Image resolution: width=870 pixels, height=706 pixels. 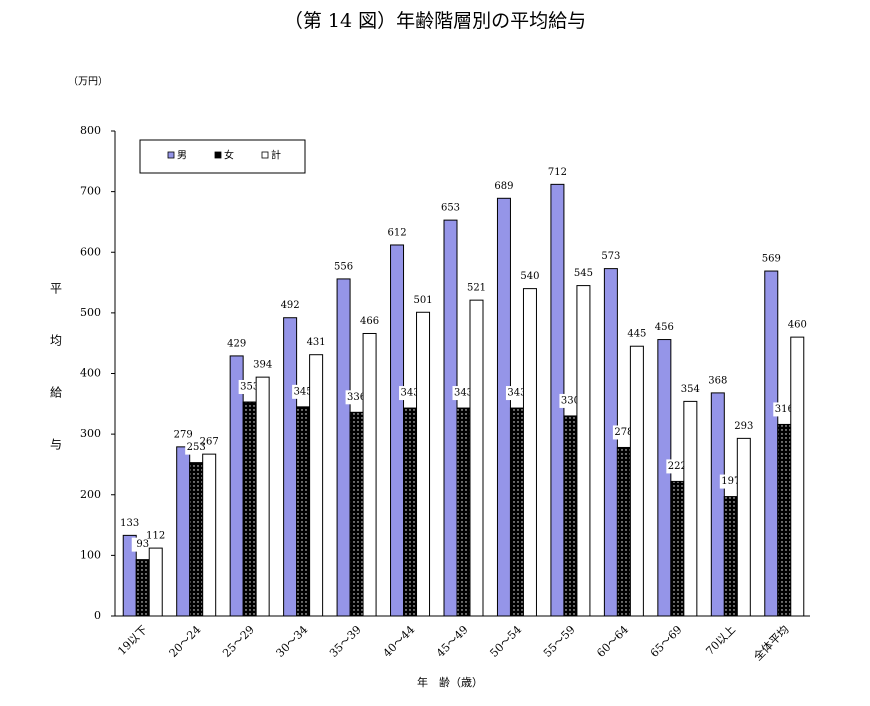 I want to click on value-label: 492, so click(x=290, y=305).